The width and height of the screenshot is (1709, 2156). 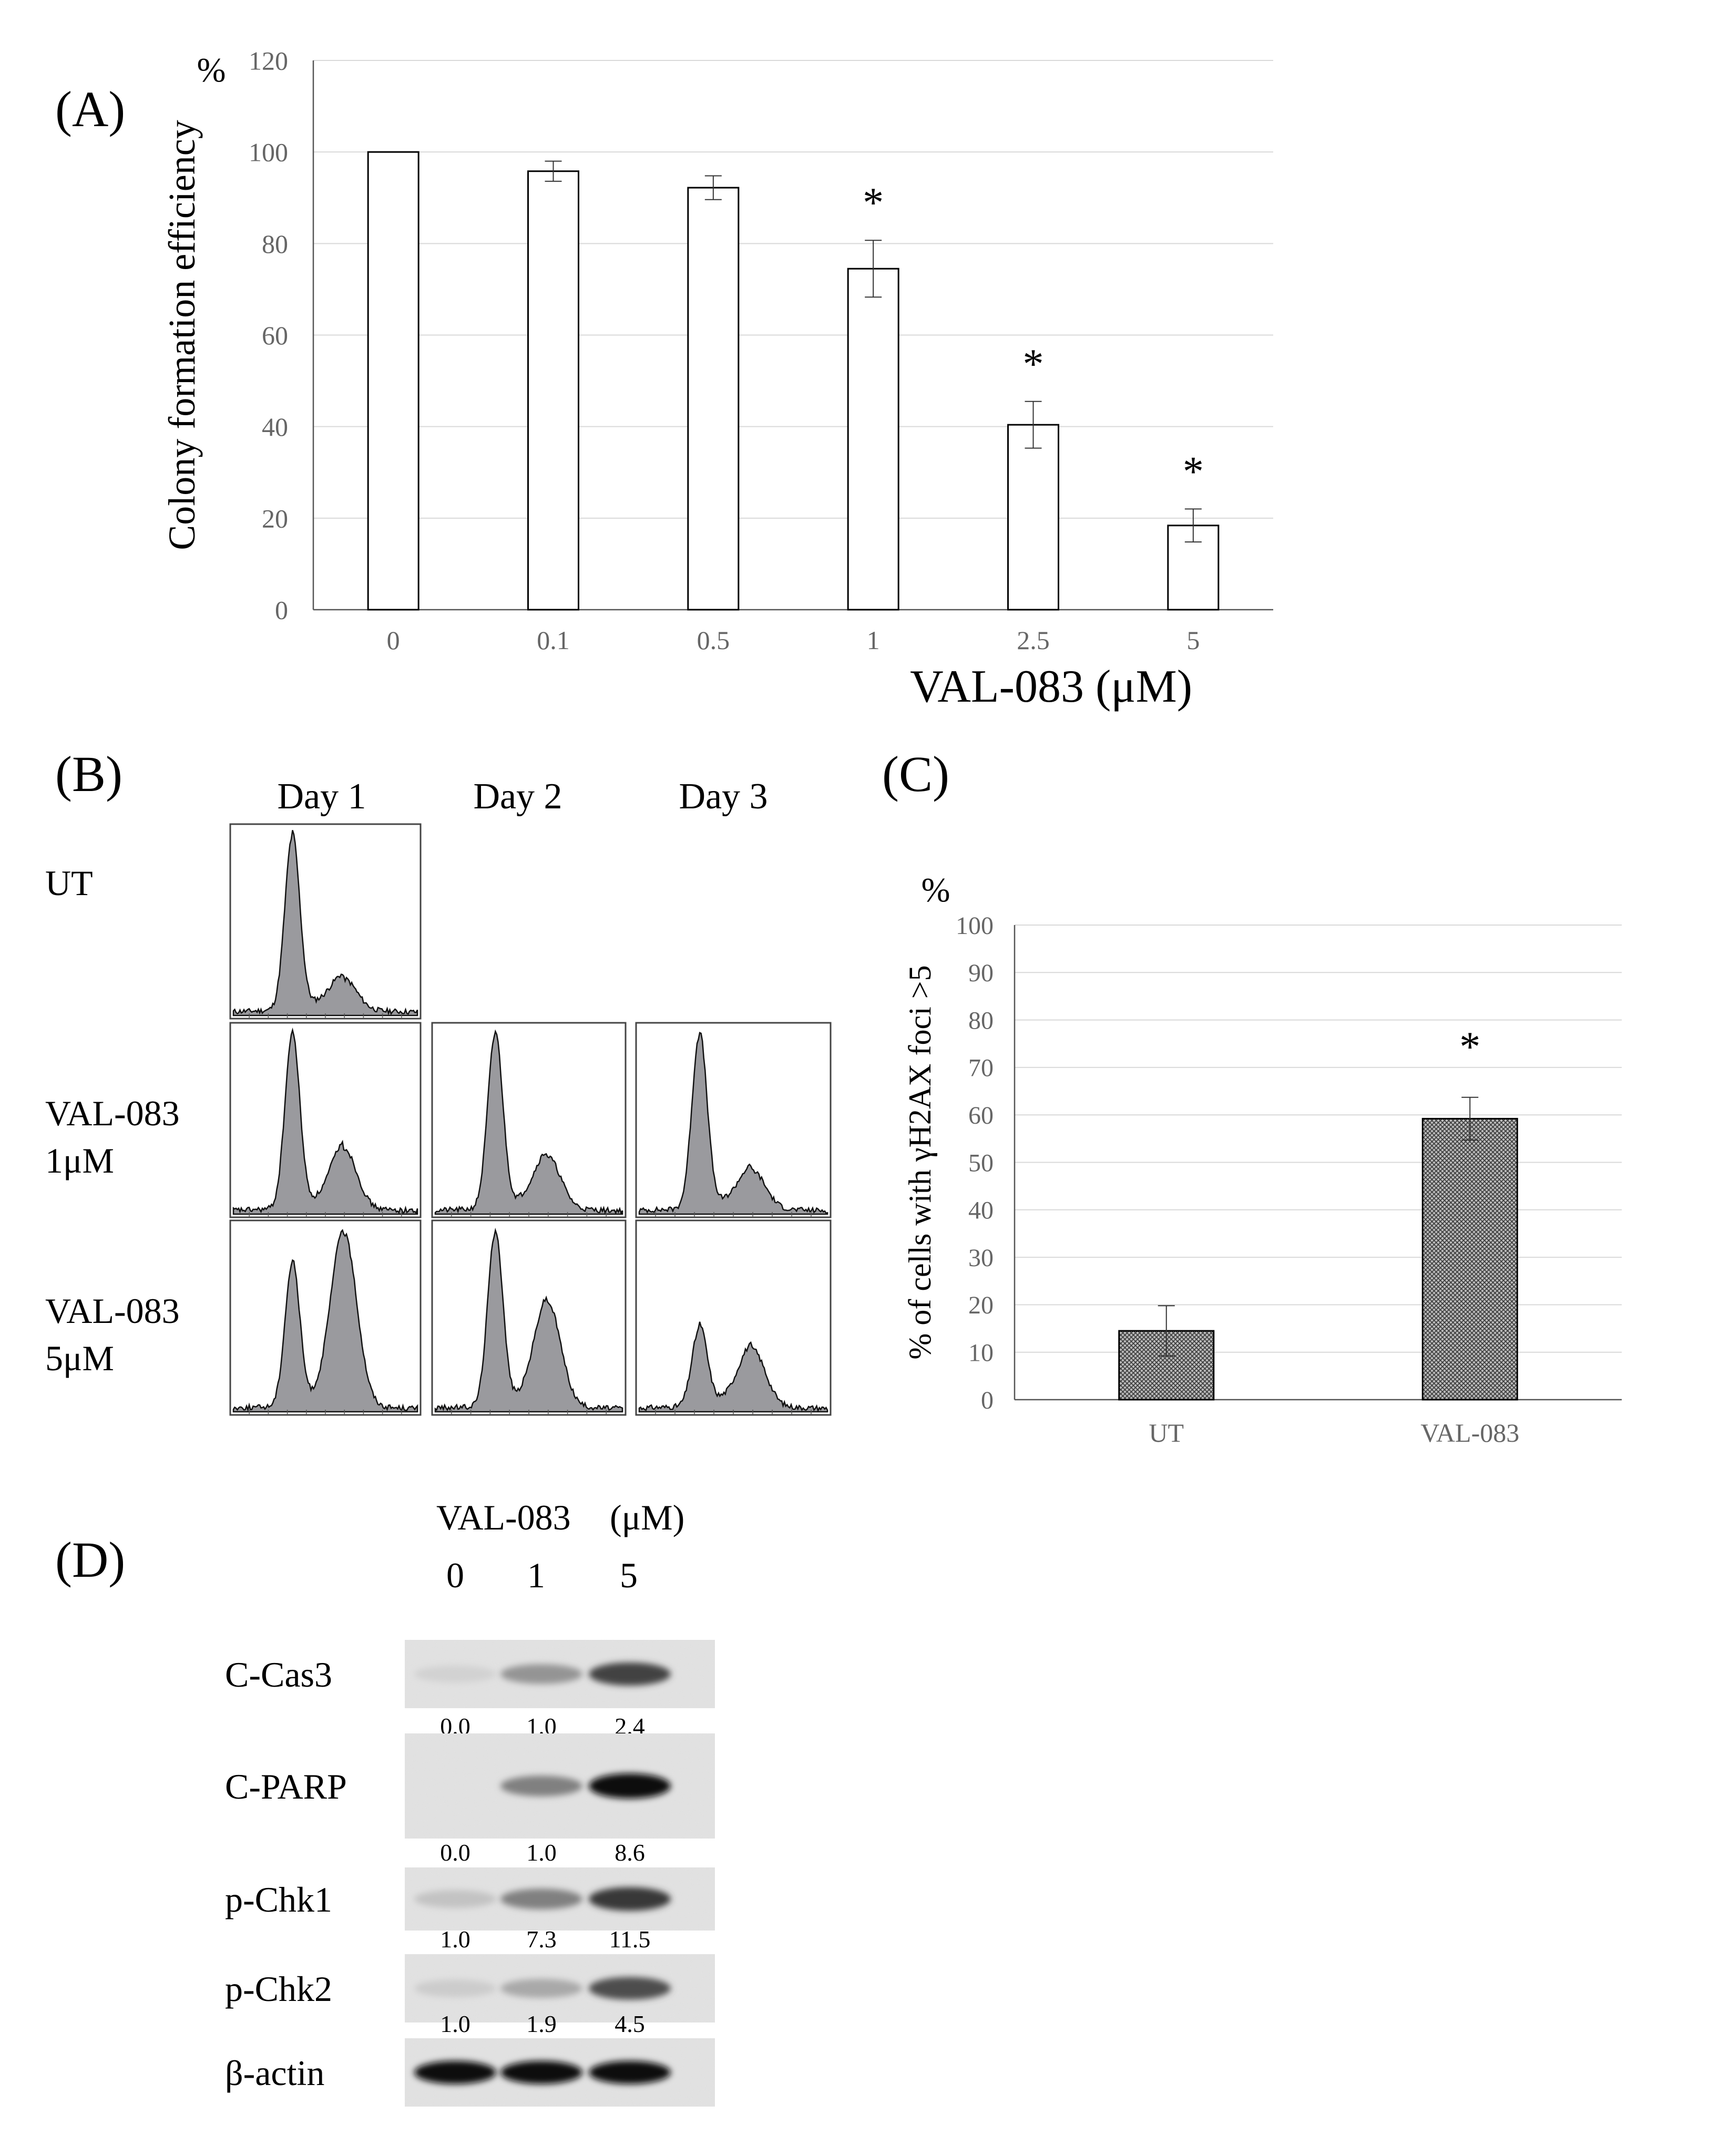 I want to click on x-tick-label: UT, so click(x=1166, y=1432).